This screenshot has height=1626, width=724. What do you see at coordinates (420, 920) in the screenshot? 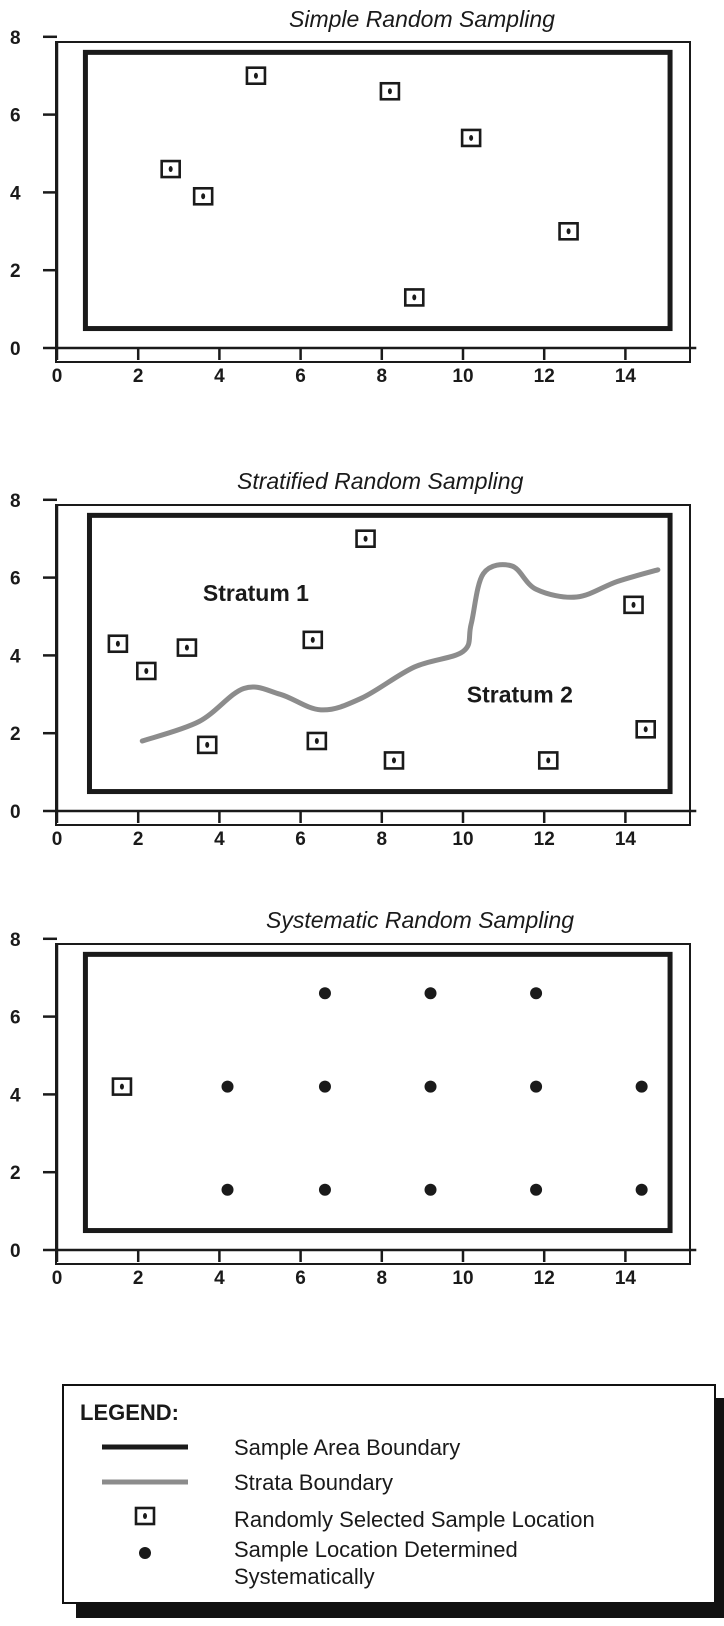
I see `chart-title-systematic: Systematic Random Sampling` at bounding box center [420, 920].